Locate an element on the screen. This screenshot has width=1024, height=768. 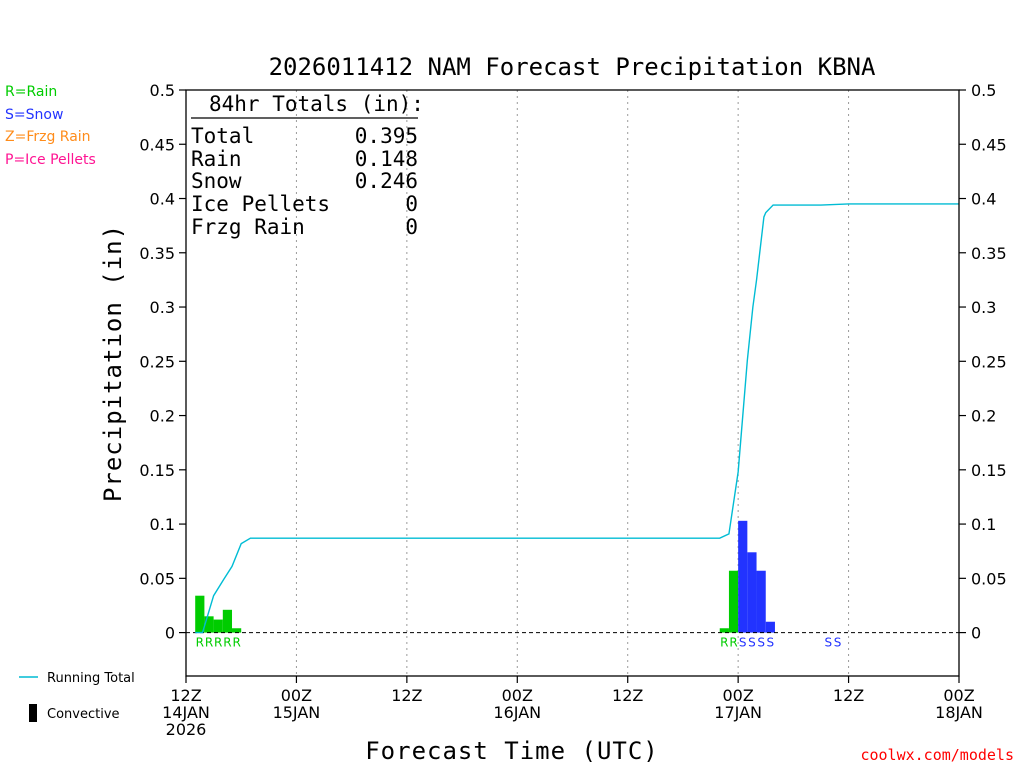
convective-legend-swatch is located at coordinates (33, 713).